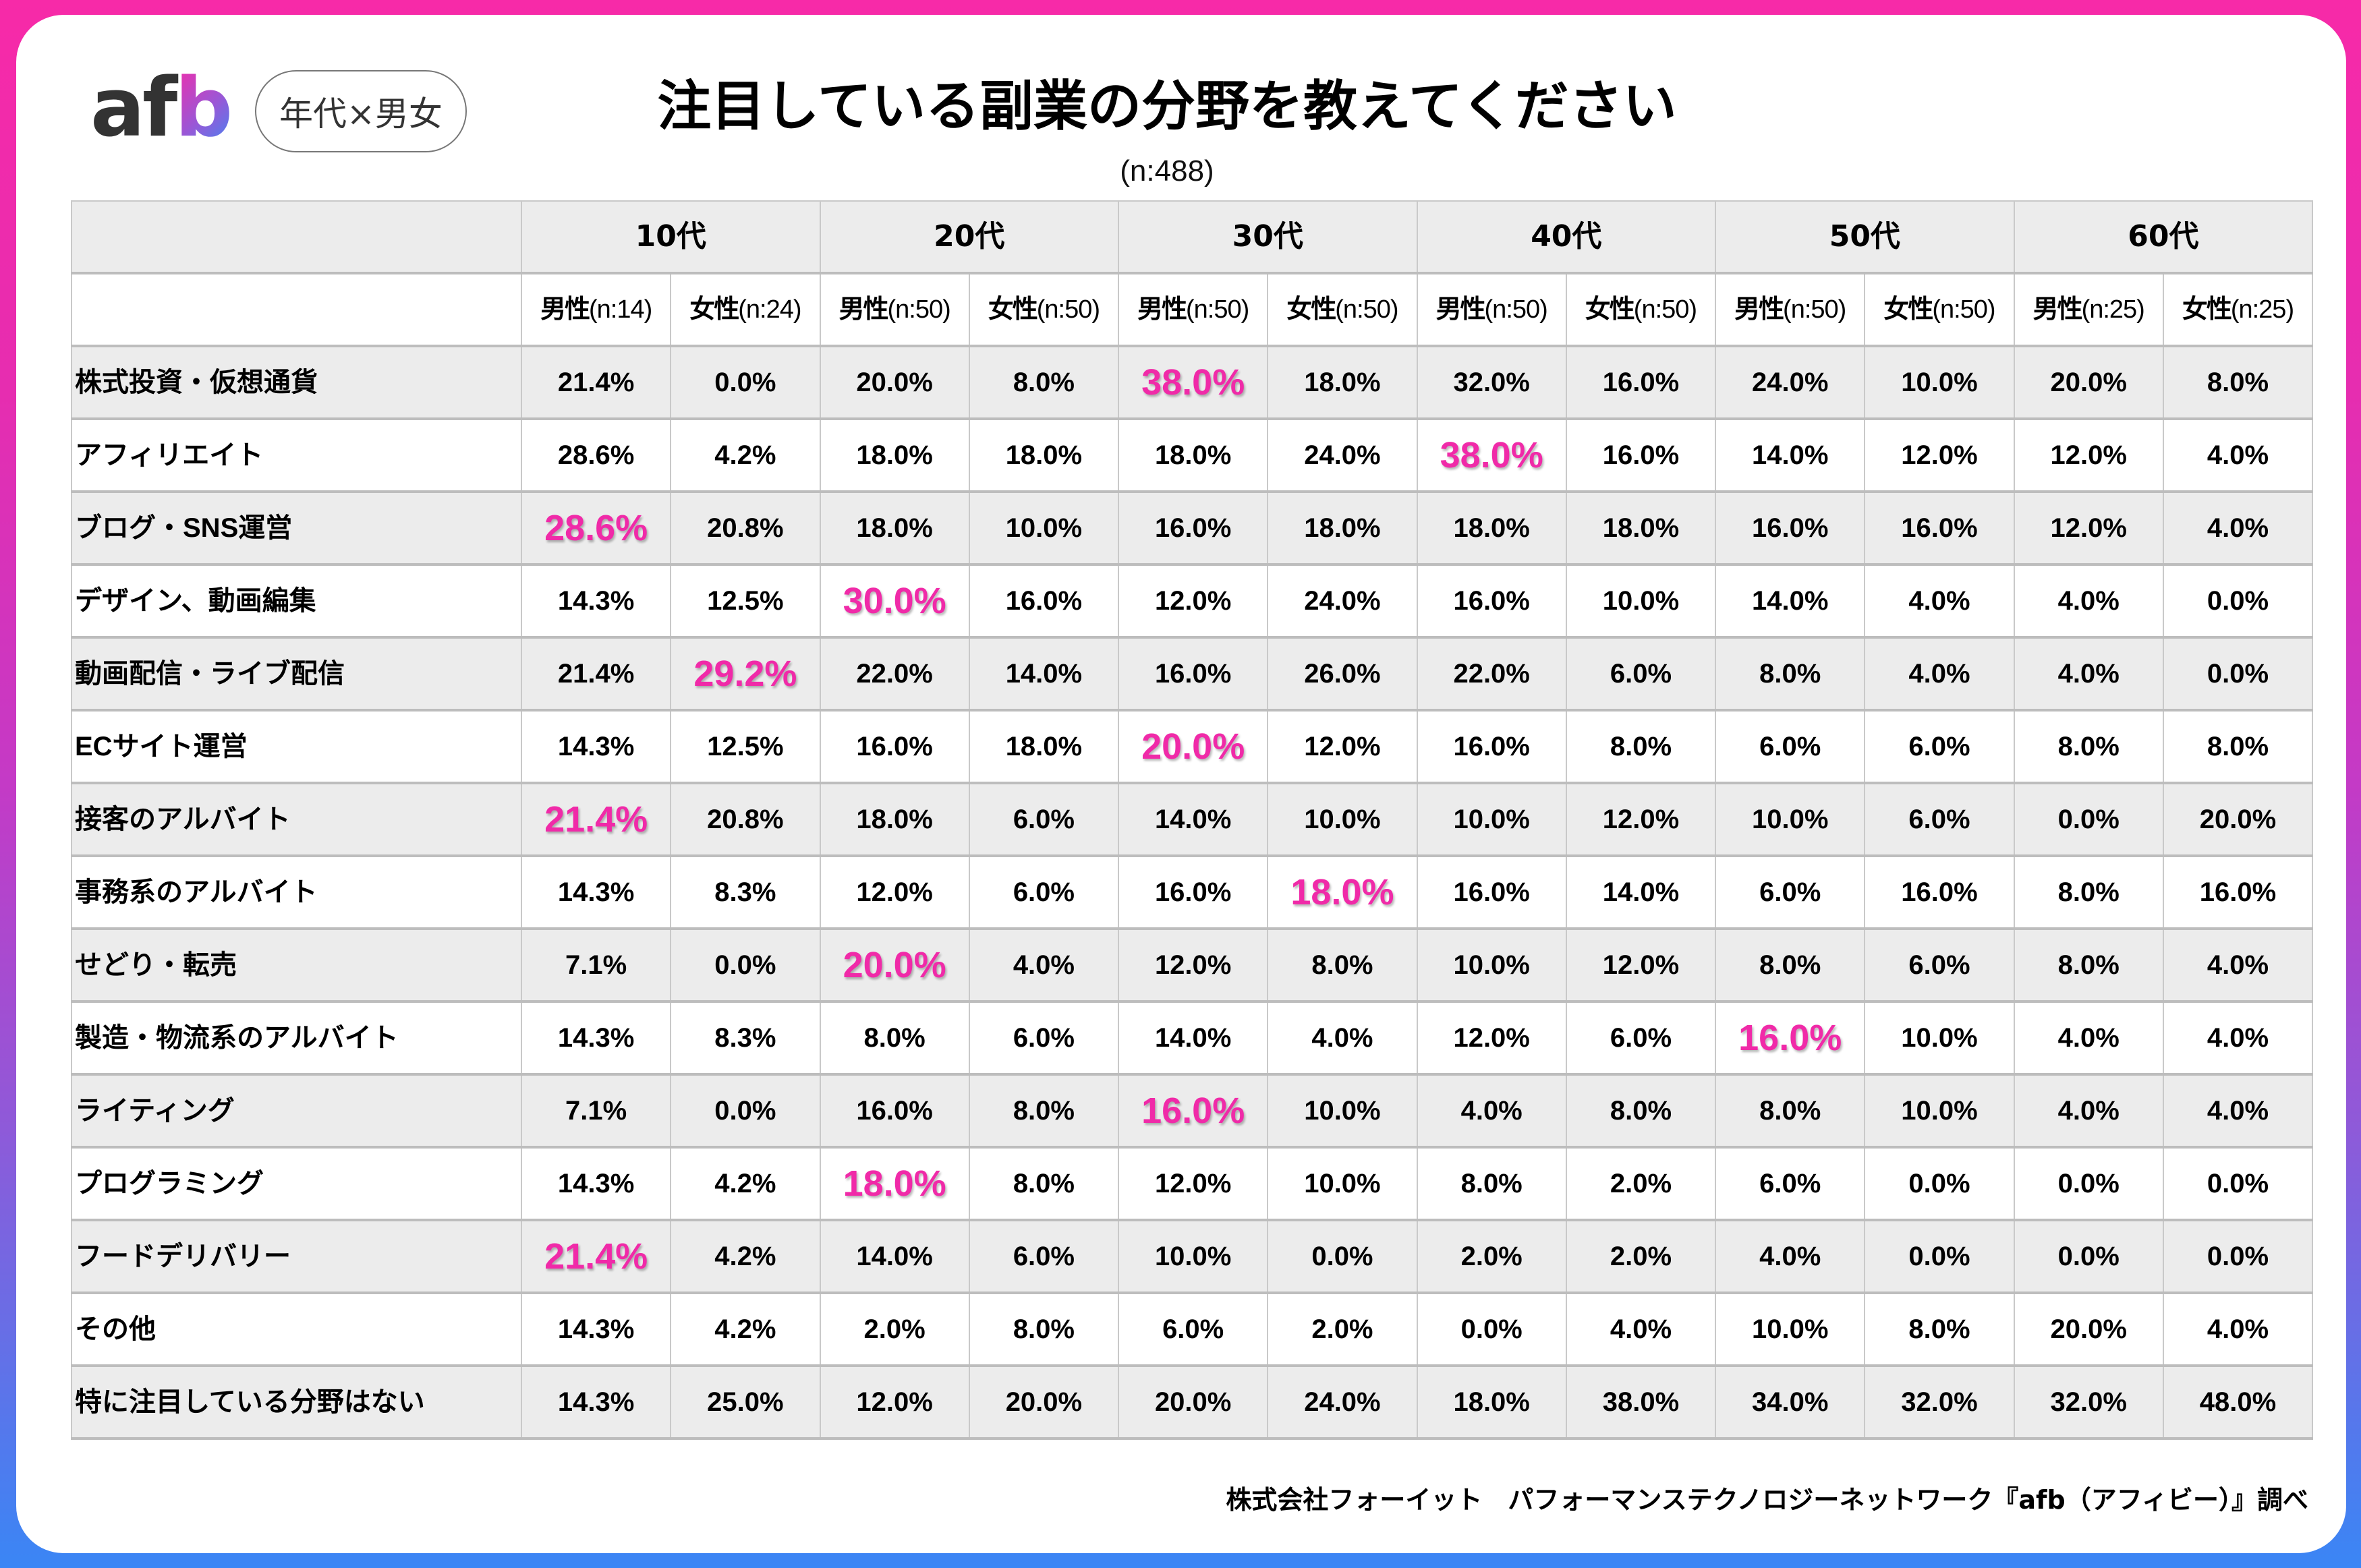 The height and width of the screenshot is (1568, 2361). I want to click on row-label: プログラミング, so click(296, 1183).